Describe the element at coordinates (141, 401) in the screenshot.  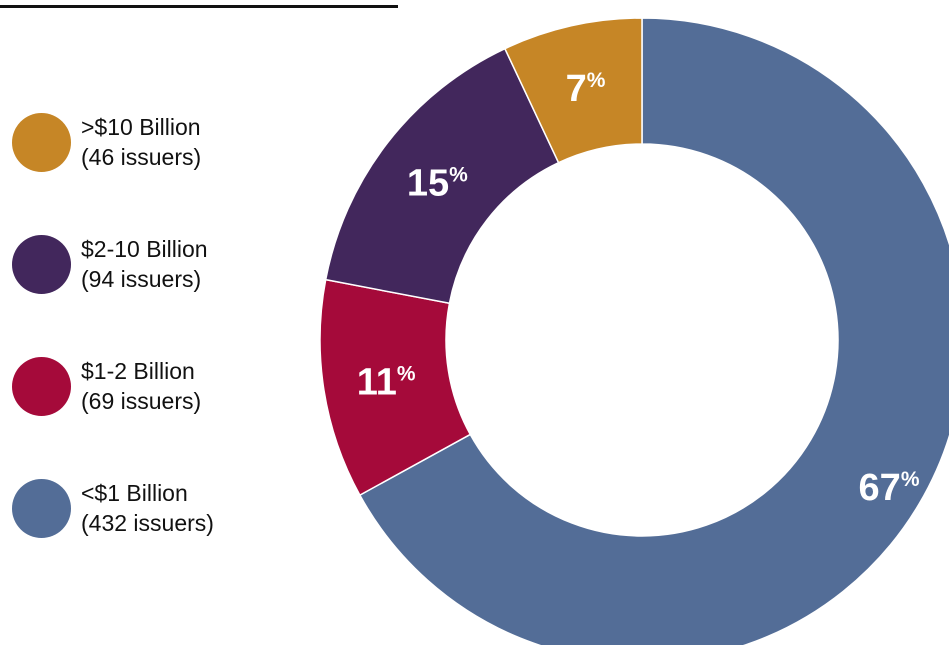
I see `legend-issuers-1-2-billion: (69 issuers)` at that location.